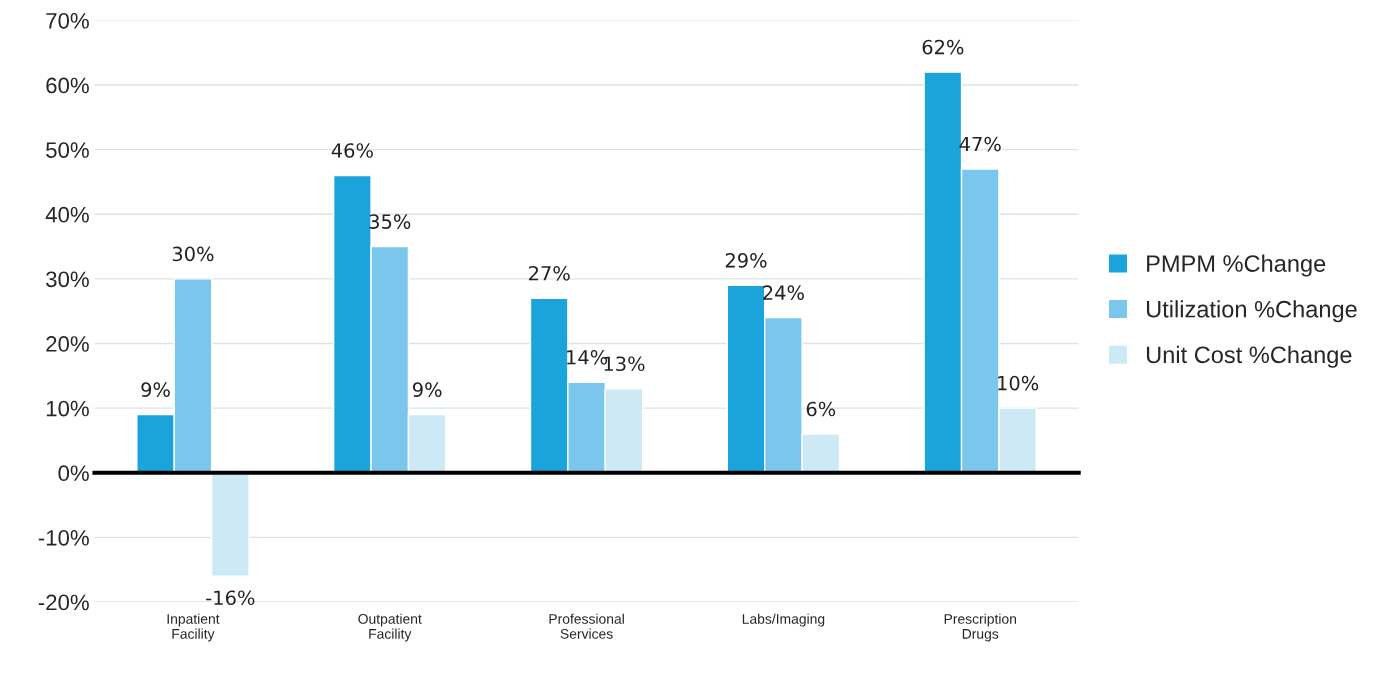  Describe the element at coordinates (73, 473) in the screenshot. I see `y-tick-label: 0%` at that location.